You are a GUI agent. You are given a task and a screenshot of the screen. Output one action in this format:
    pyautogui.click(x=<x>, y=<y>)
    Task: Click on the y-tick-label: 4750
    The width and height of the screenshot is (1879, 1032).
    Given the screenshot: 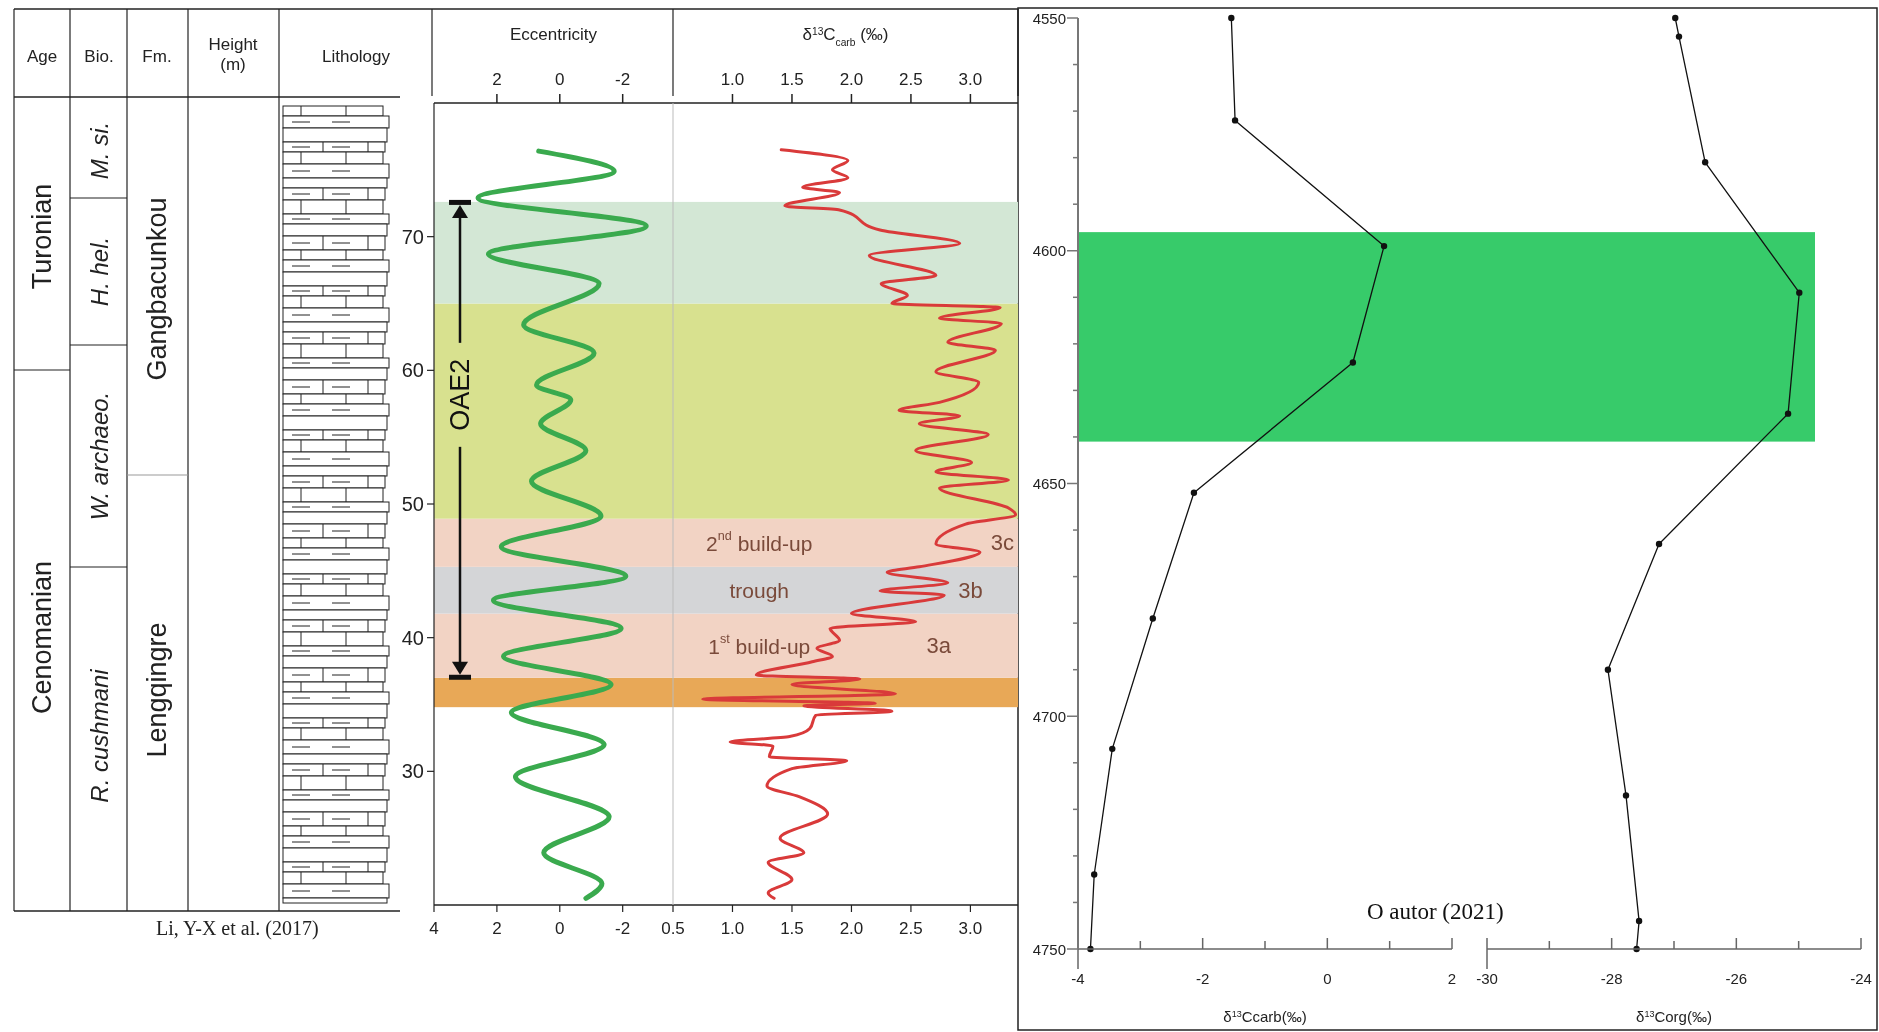 What is the action you would take?
    pyautogui.click(x=1049, y=949)
    